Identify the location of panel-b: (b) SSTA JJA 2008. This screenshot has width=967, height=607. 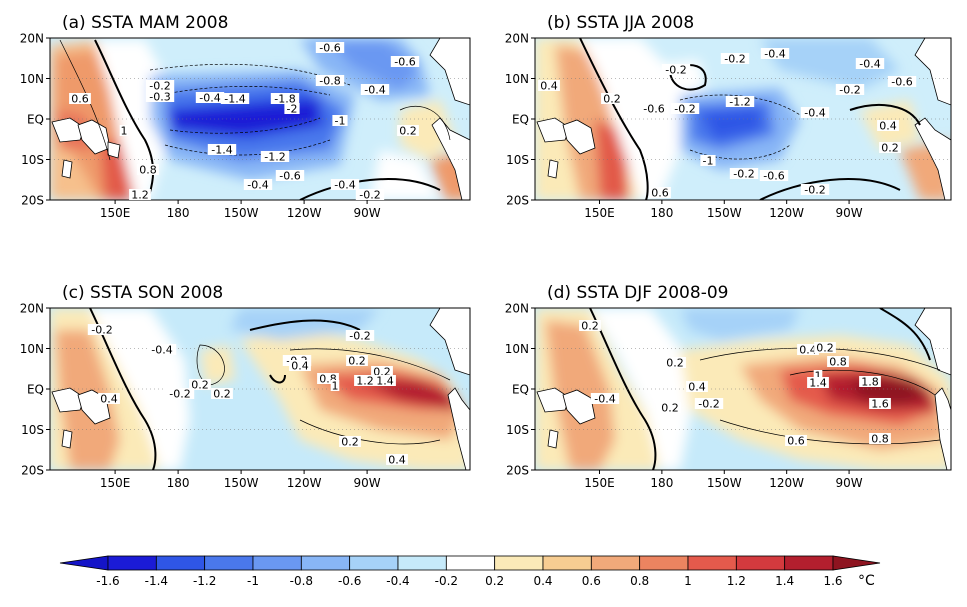
(743, 107).